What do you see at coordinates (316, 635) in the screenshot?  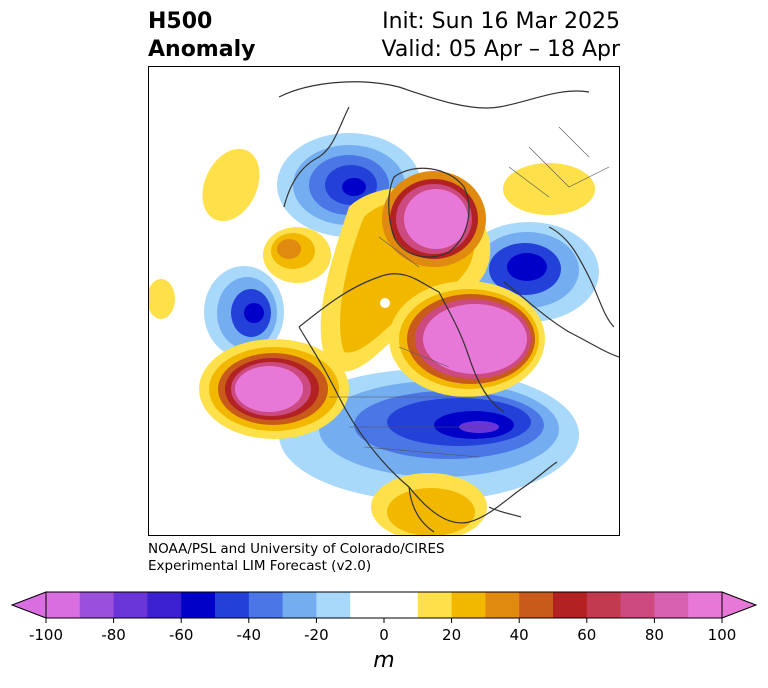 I see `colorbar-tick-label: -20` at bounding box center [316, 635].